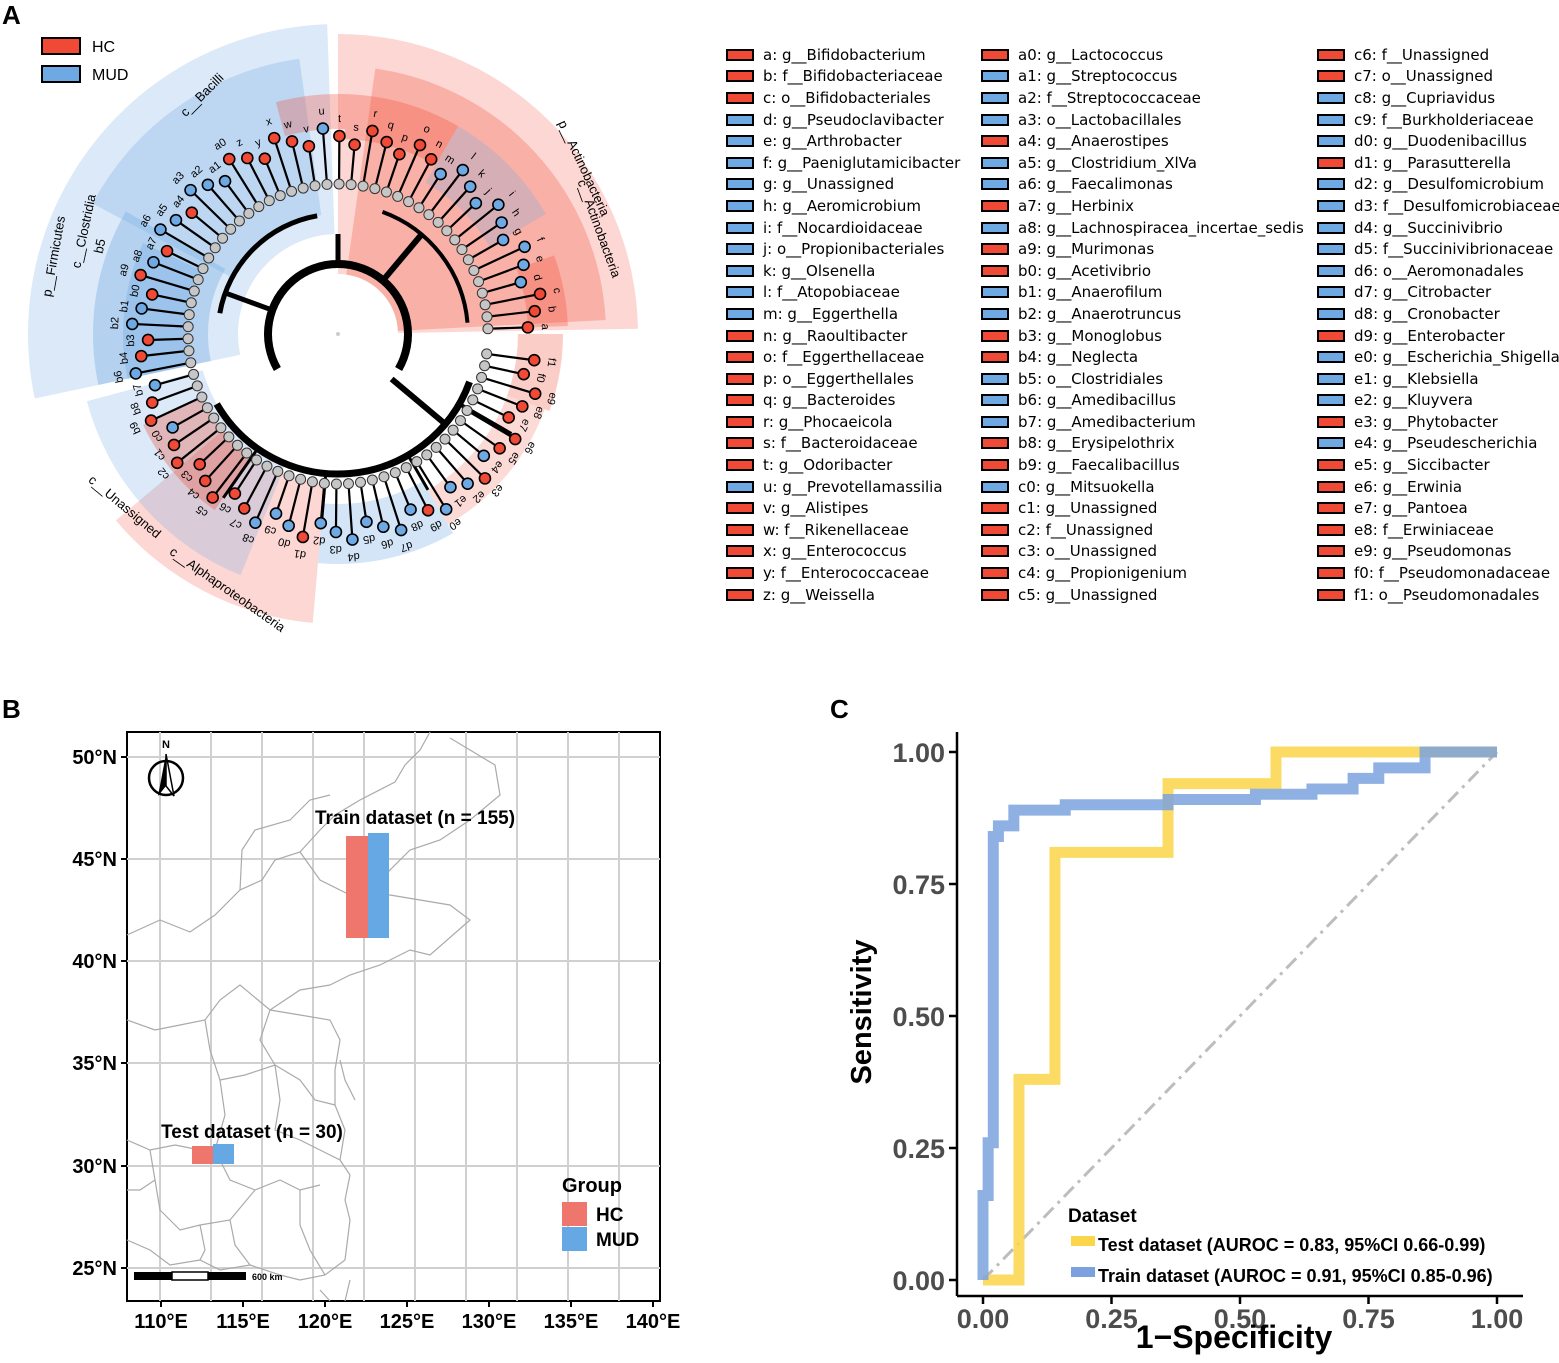 The image size is (1559, 1363). I want to click on tip-label: b7, so click(138, 389).